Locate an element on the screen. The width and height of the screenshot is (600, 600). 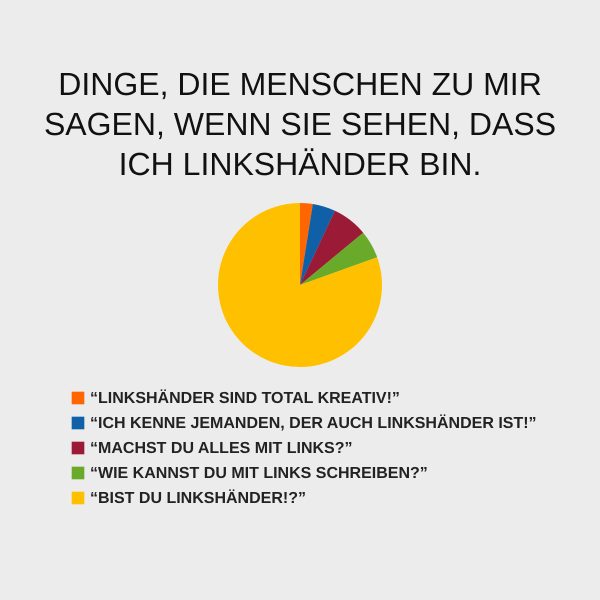
legend-label: “BIST DU LINKSHÄNDER!?” is located at coordinates (198, 498).